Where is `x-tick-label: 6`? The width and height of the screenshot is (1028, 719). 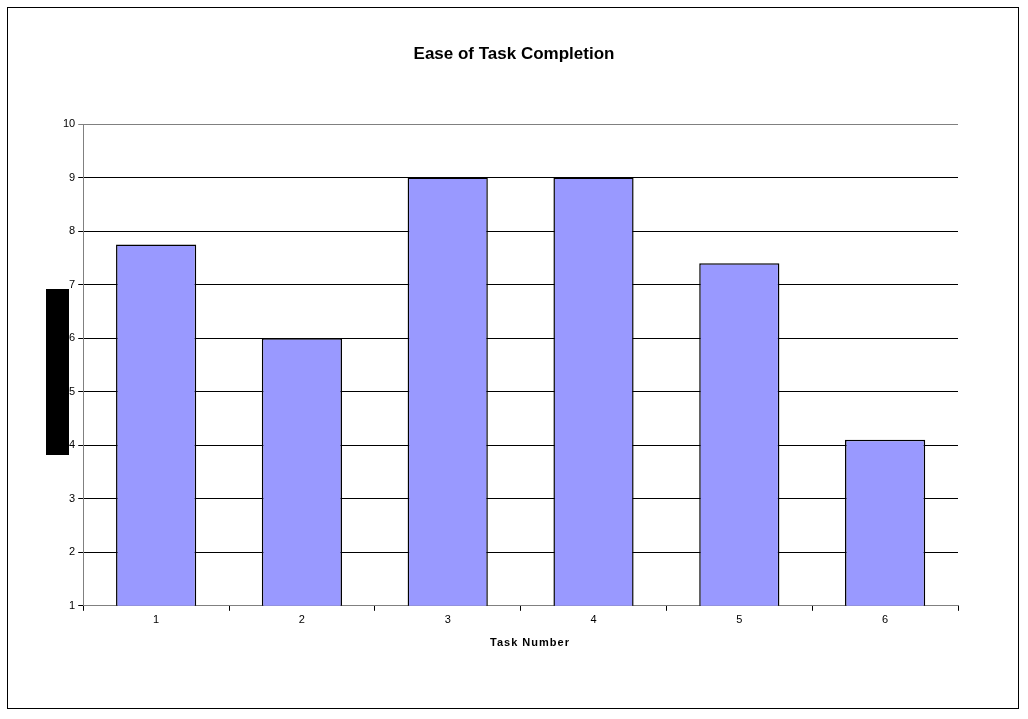 x-tick-label: 6 is located at coordinates (885, 619).